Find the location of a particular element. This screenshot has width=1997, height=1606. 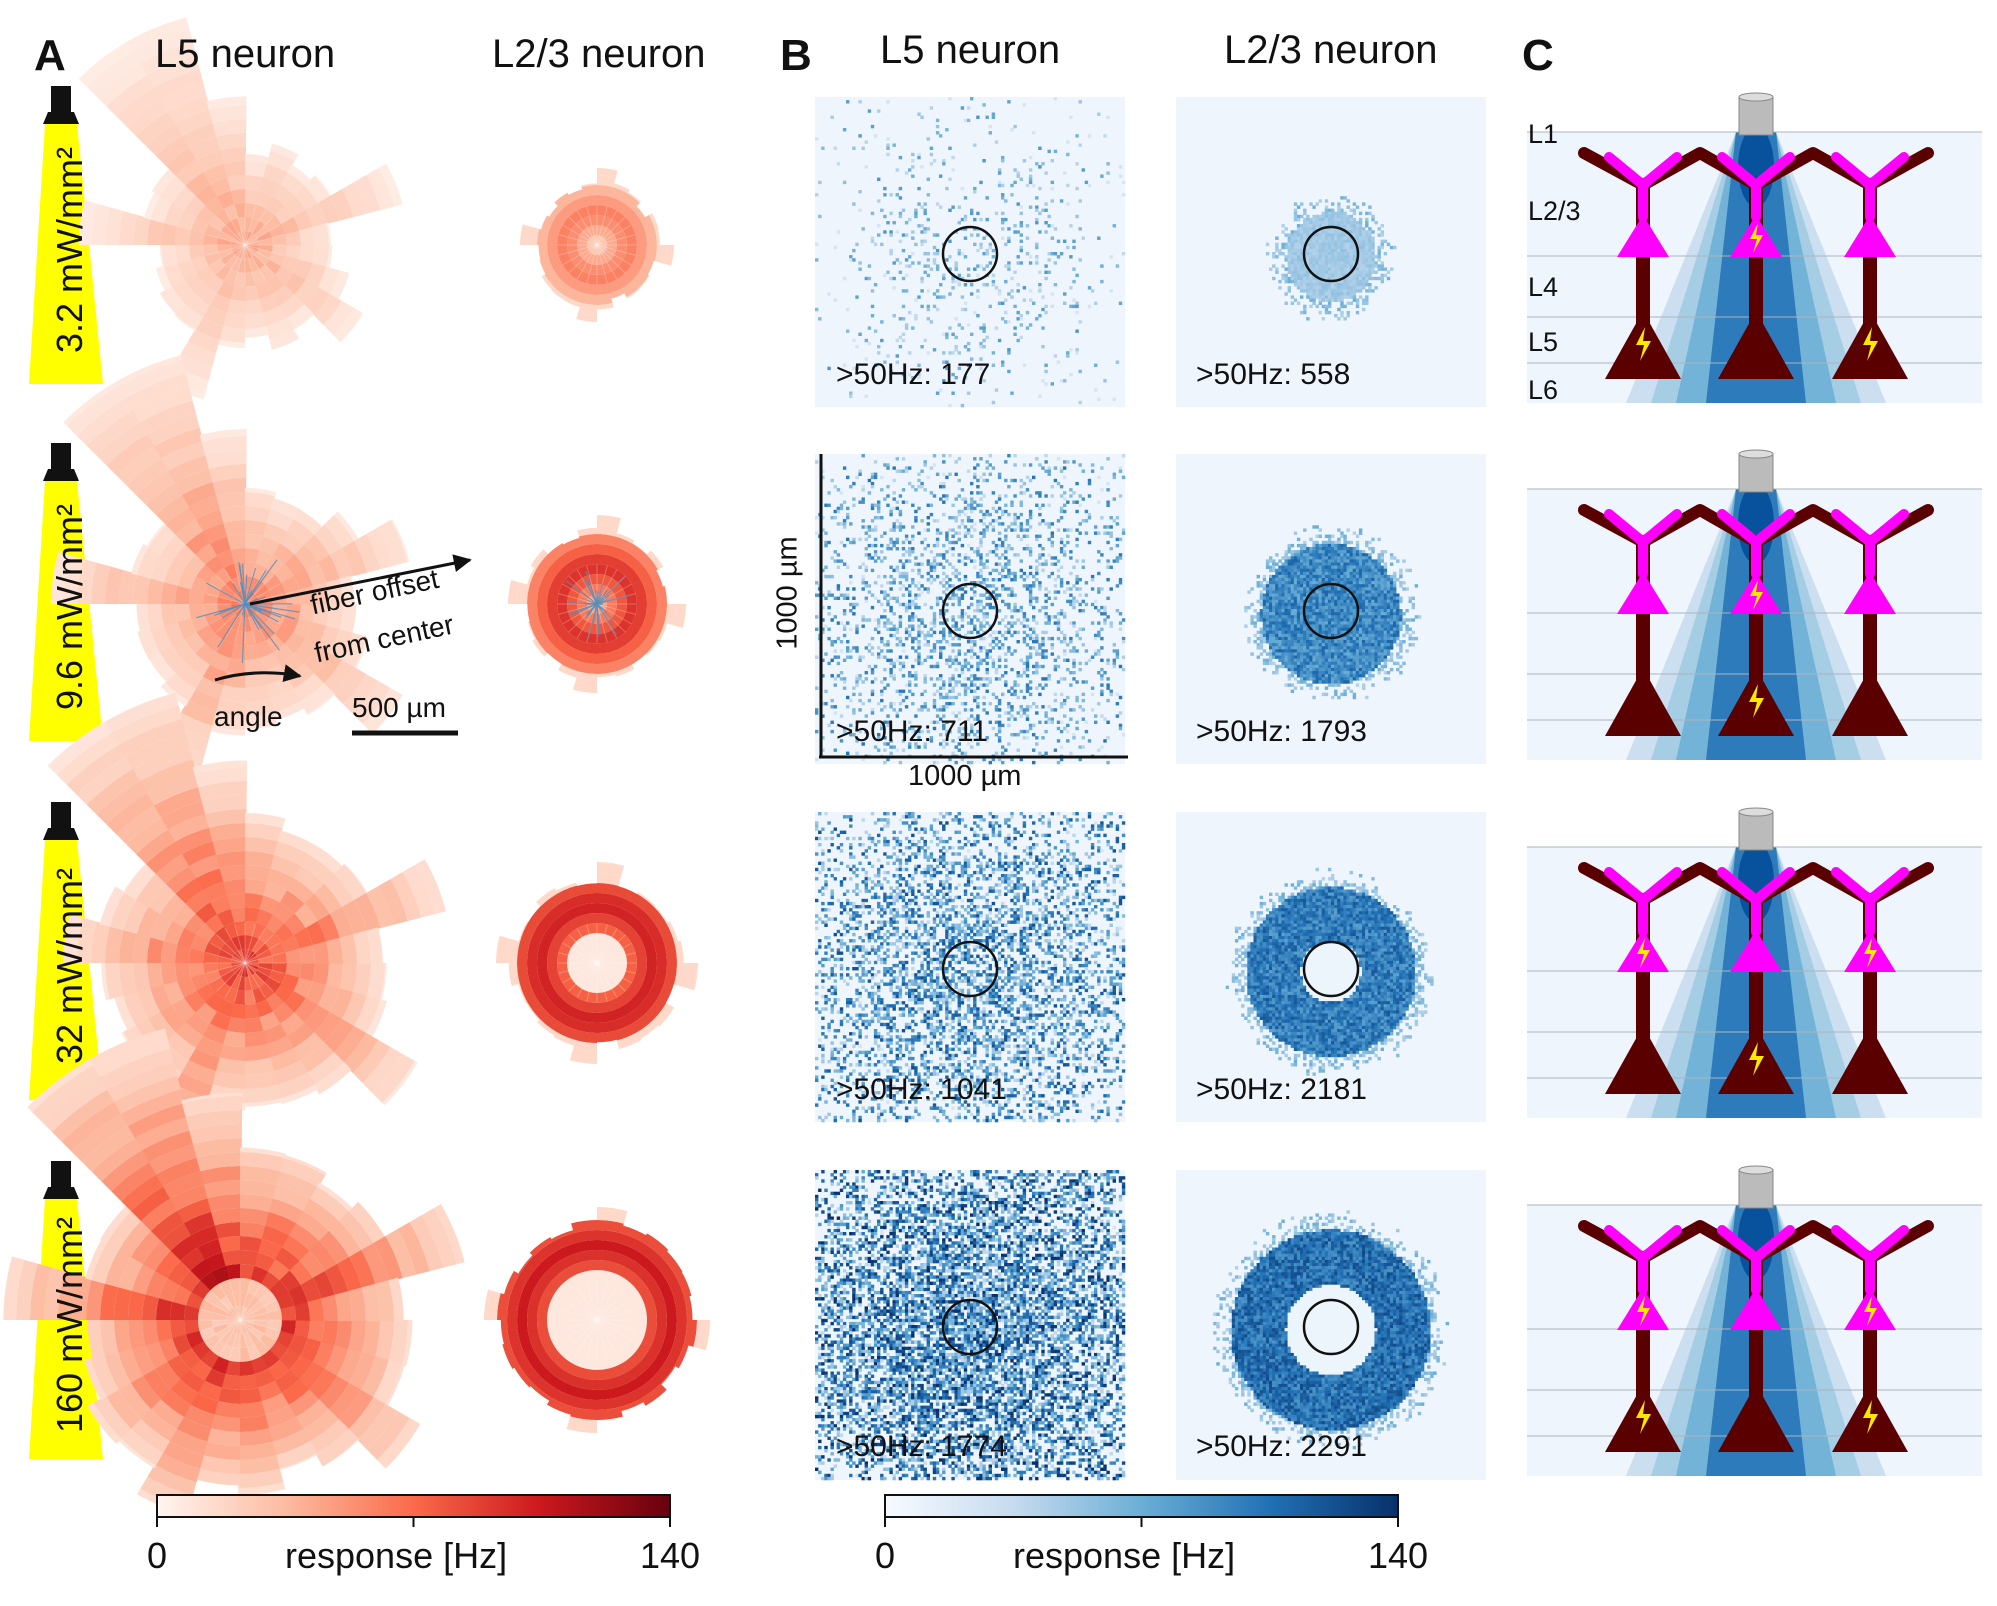

axis-label-x: 1000 µm is located at coordinates (964, 776).